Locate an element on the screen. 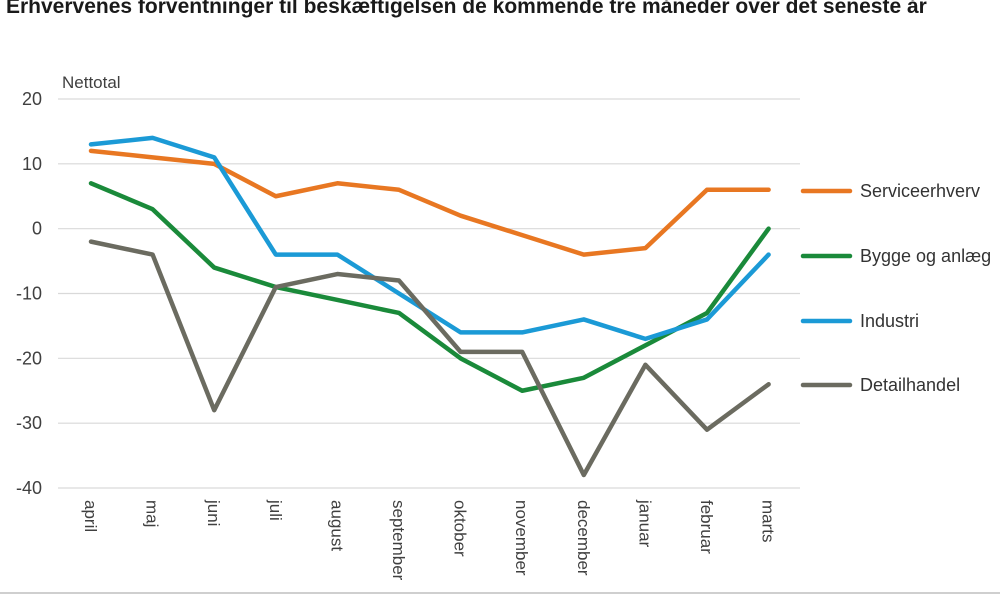  x-tick-label: januar is located at coordinates (644, 523).